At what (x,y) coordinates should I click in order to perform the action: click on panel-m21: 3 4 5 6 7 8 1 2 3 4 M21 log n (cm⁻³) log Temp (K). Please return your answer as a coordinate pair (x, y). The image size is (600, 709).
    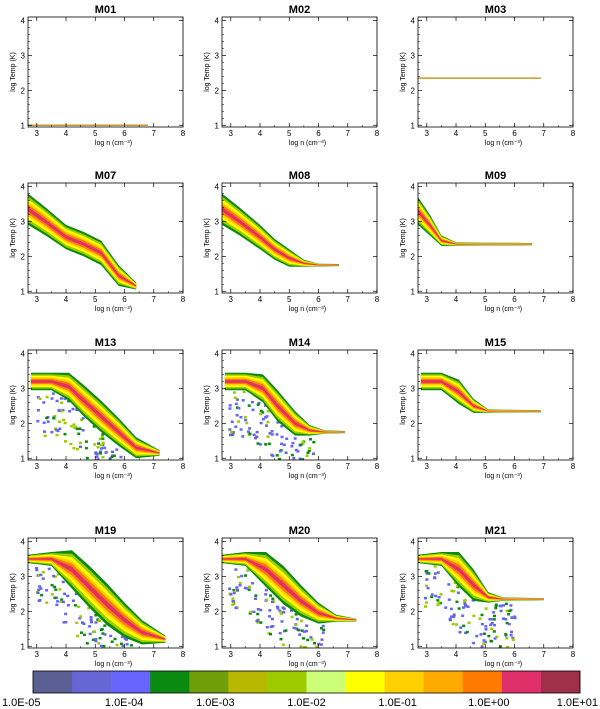
    Looking at the image, I should click on (488, 596).